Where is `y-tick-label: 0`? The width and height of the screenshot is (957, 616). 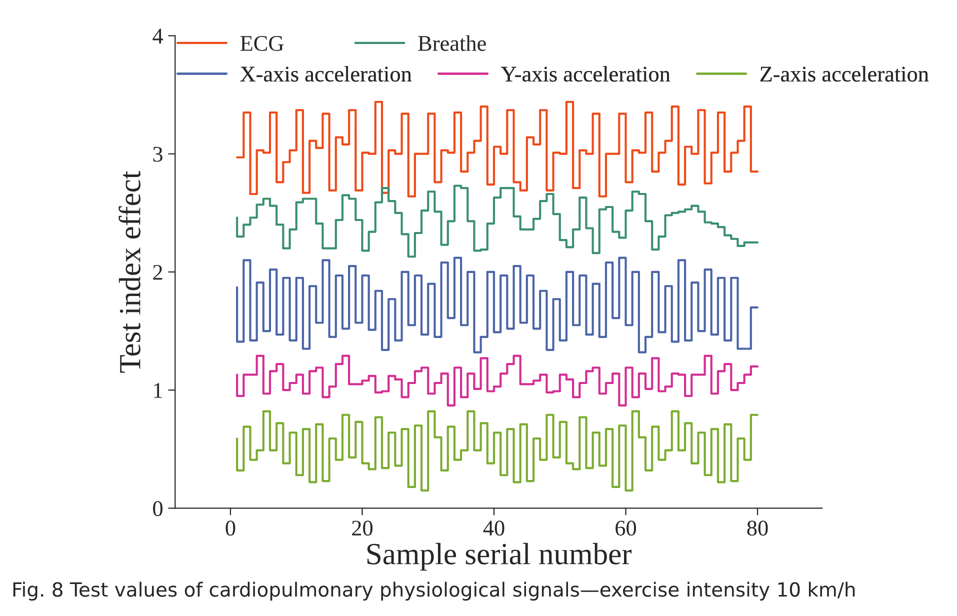 y-tick-label: 0 is located at coordinates (157, 508).